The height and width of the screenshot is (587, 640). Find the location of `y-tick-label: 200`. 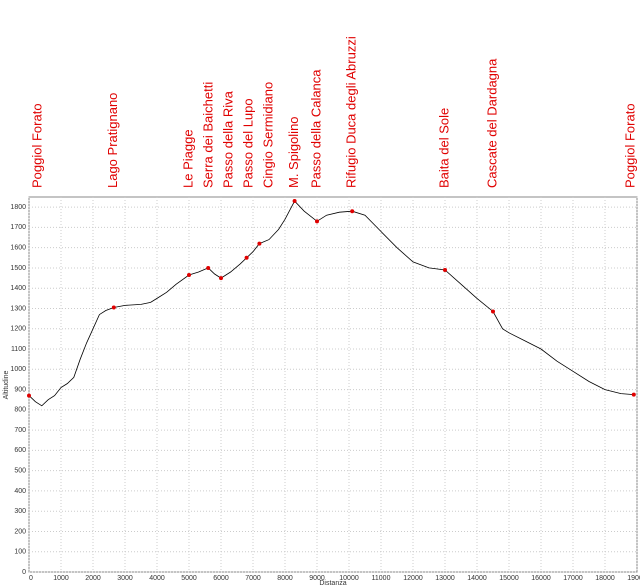

y-tick-label: 200 is located at coordinates (20, 531).